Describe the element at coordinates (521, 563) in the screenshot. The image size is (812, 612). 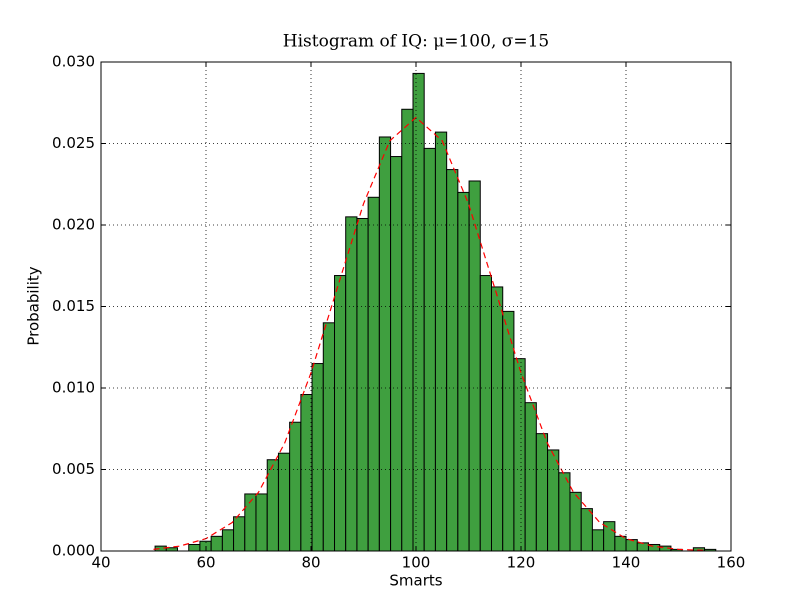
I see `x-tick-label: 120` at that location.